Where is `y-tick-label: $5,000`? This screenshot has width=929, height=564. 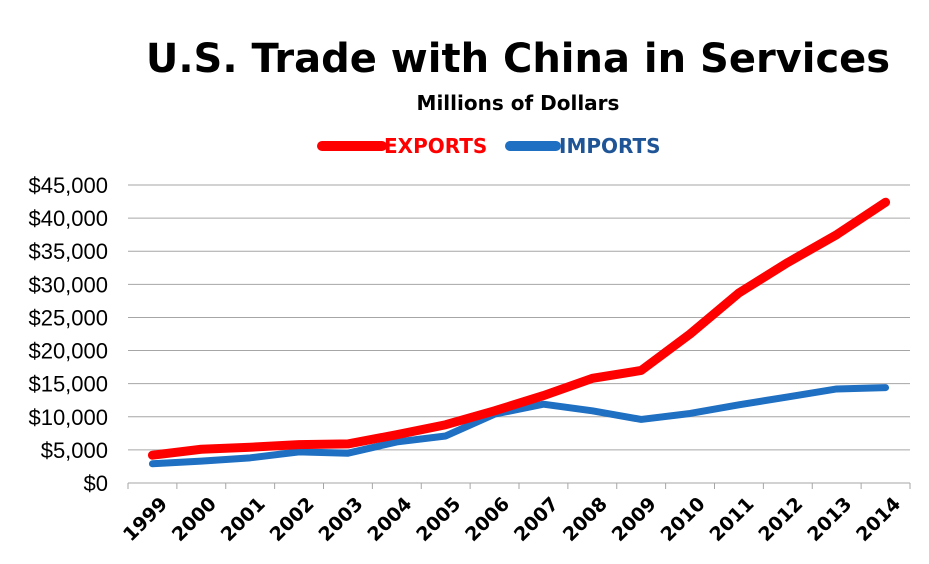 y-tick-label: $5,000 is located at coordinates (74, 450).